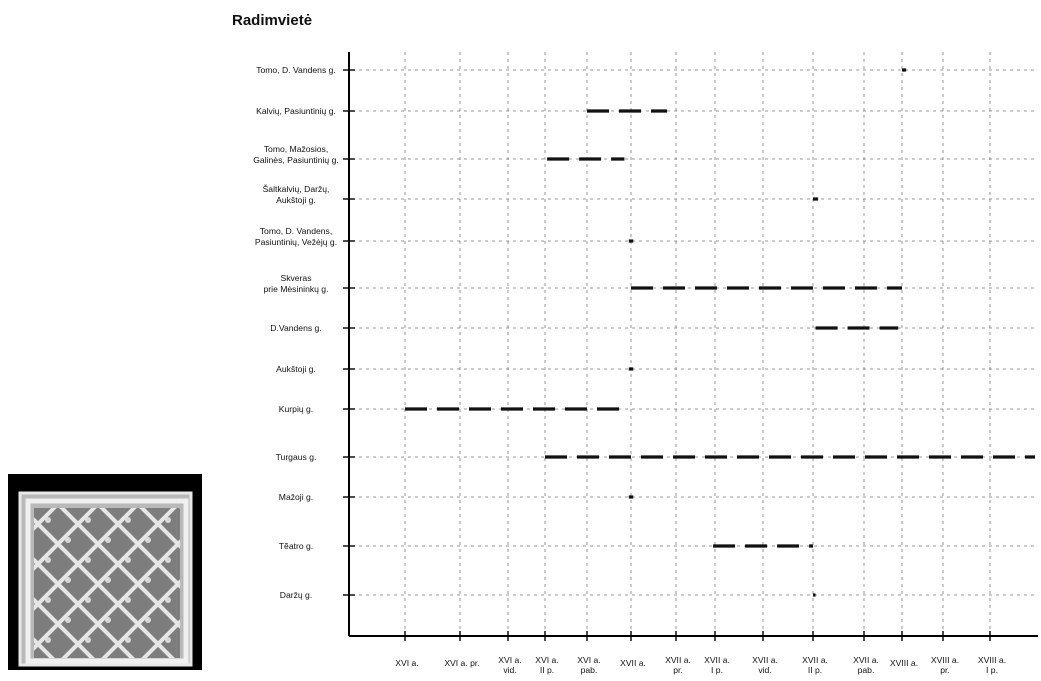 Image resolution: width=1041 pixels, height=681 pixels. What do you see at coordinates (296, 70) in the screenshot?
I see `row-label: Tomo, D. Vandens g.` at bounding box center [296, 70].